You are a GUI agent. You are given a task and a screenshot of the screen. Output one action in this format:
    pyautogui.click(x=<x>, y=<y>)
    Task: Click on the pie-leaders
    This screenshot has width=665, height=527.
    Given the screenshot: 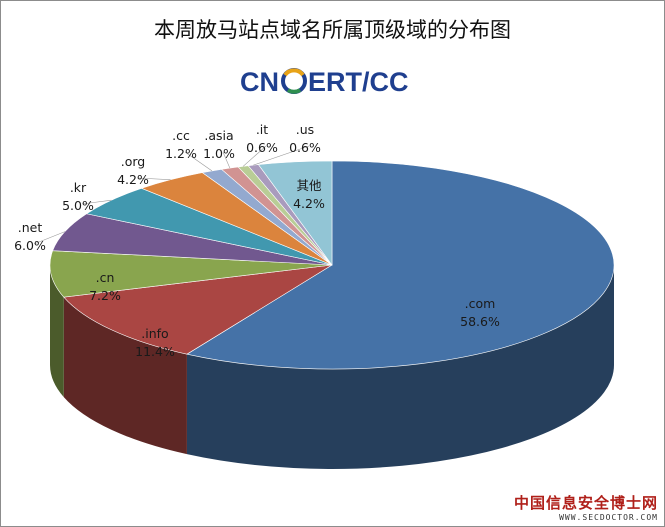 What is the action you would take?
    pyautogui.click(x=171, y=195)
    